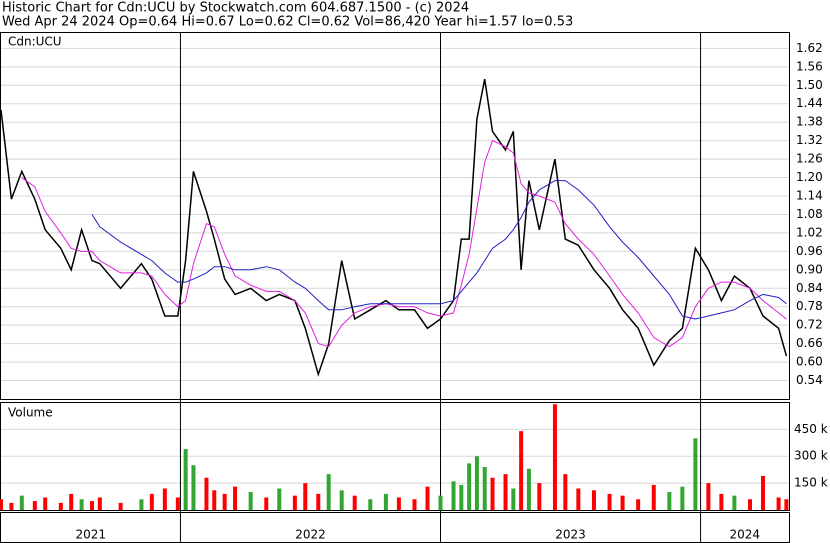 This screenshot has width=830, height=543. Describe the element at coordinates (809, 362) in the screenshot. I see `y-tick-label: 0.60` at that location.